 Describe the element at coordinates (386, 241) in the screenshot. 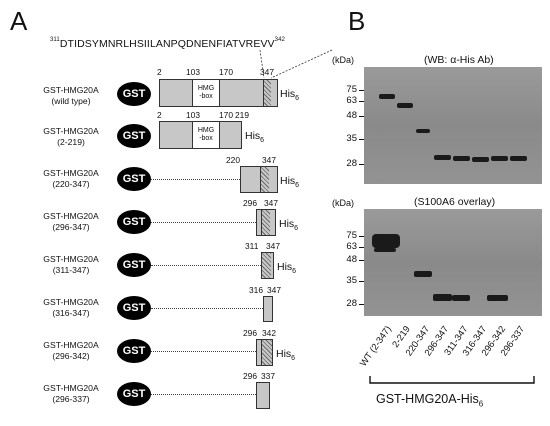

I see `overlay-band-wt` at that location.